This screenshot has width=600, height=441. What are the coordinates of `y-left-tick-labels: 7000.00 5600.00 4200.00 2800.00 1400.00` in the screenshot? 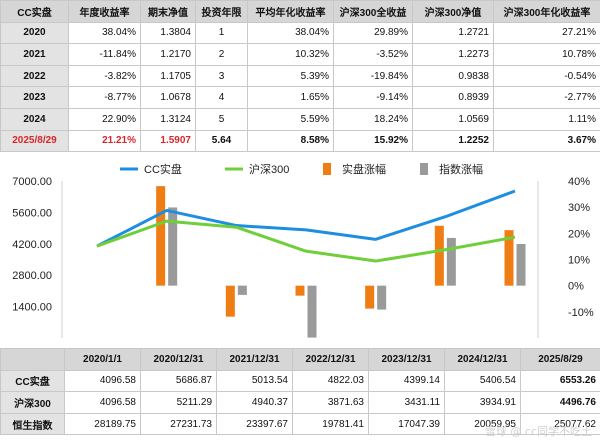 It's located at (32, 245).